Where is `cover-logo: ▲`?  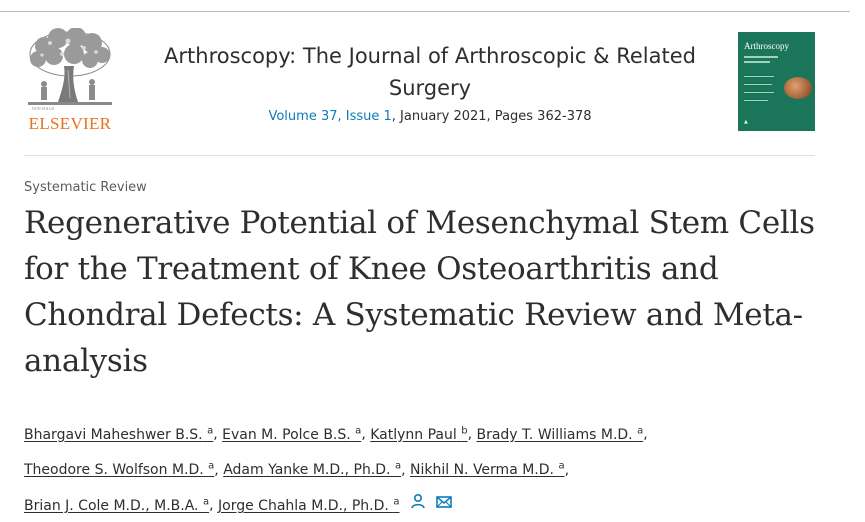 cover-logo: ▲ is located at coordinates (746, 122).